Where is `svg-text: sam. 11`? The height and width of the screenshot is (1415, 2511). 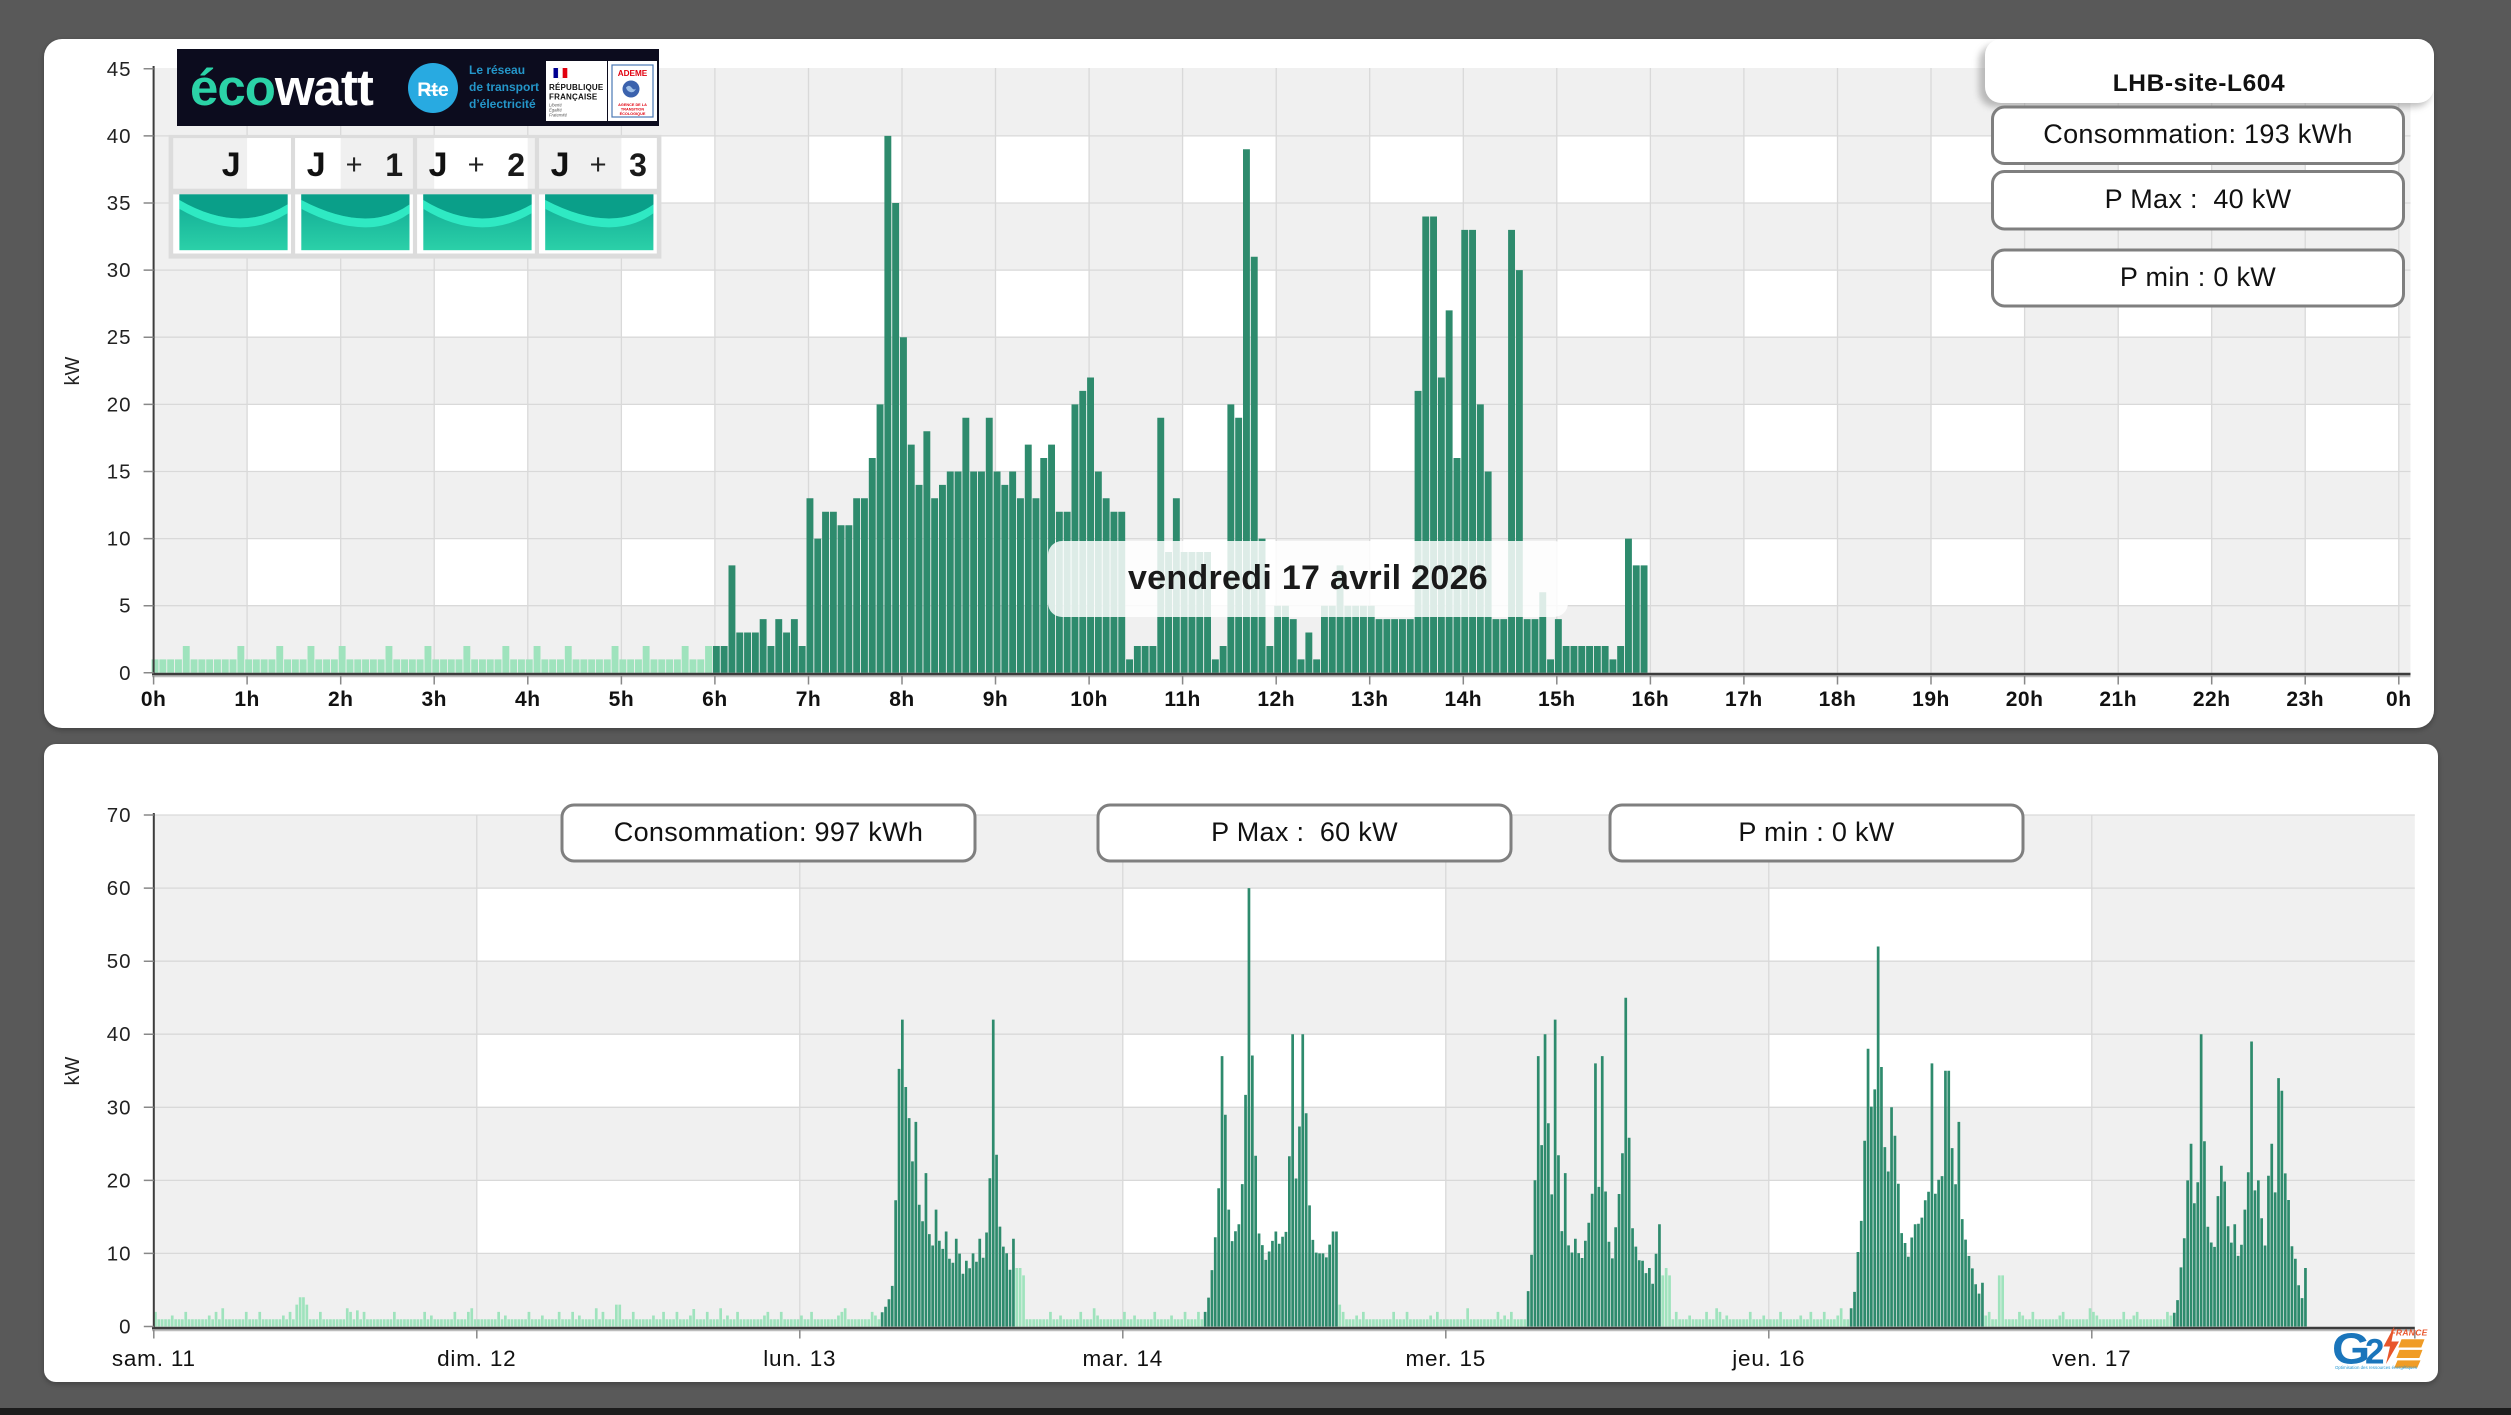 svg-text: sam. 11 is located at coordinates (154, 1358).